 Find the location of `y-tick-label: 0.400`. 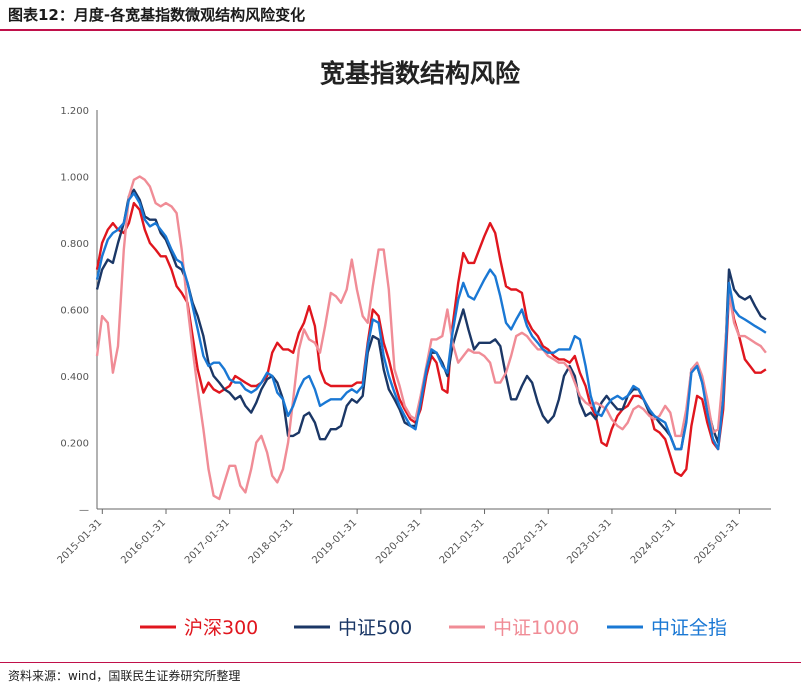

y-tick-label: 0.400 is located at coordinates (74, 377).